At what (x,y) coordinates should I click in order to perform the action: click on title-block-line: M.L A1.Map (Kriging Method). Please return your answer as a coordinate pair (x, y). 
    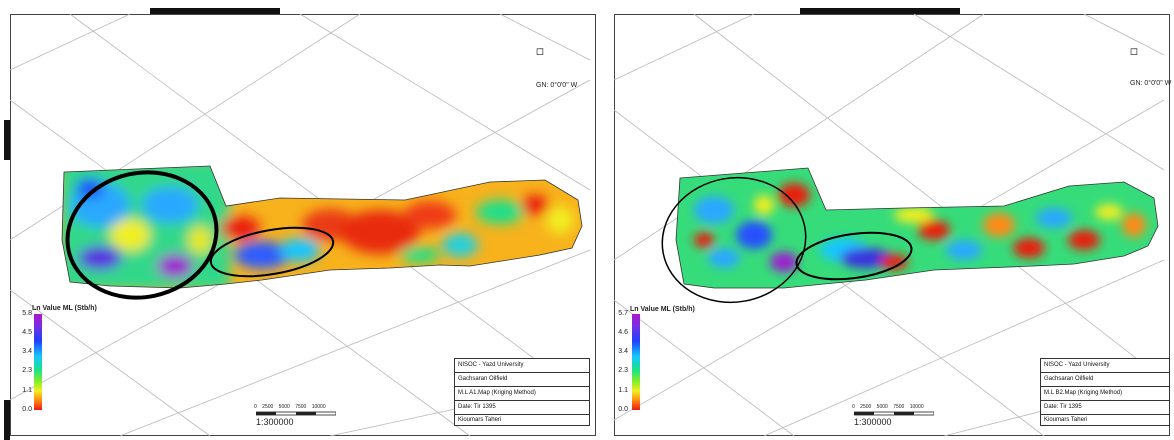
    Looking at the image, I should click on (522, 394).